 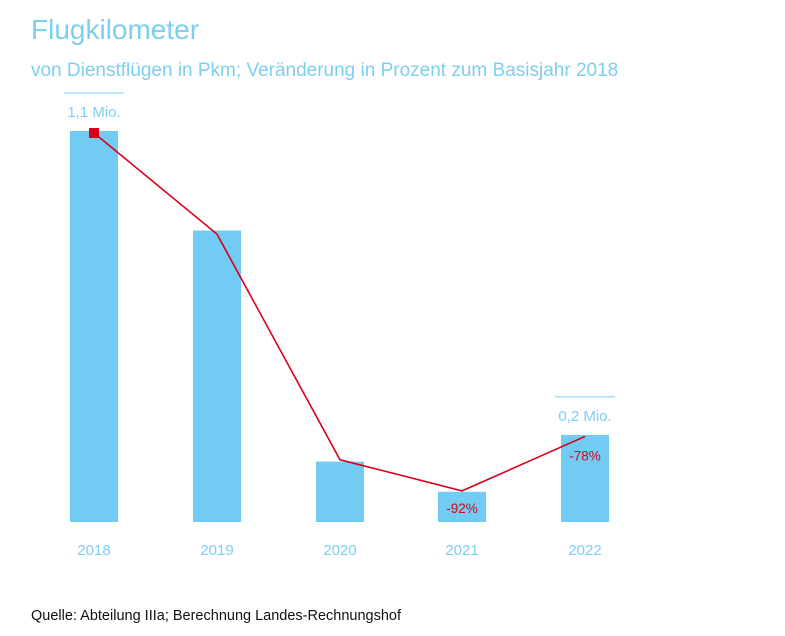 What do you see at coordinates (584, 550) in the screenshot?
I see `x-tick-label-2022: 2022` at bounding box center [584, 550].